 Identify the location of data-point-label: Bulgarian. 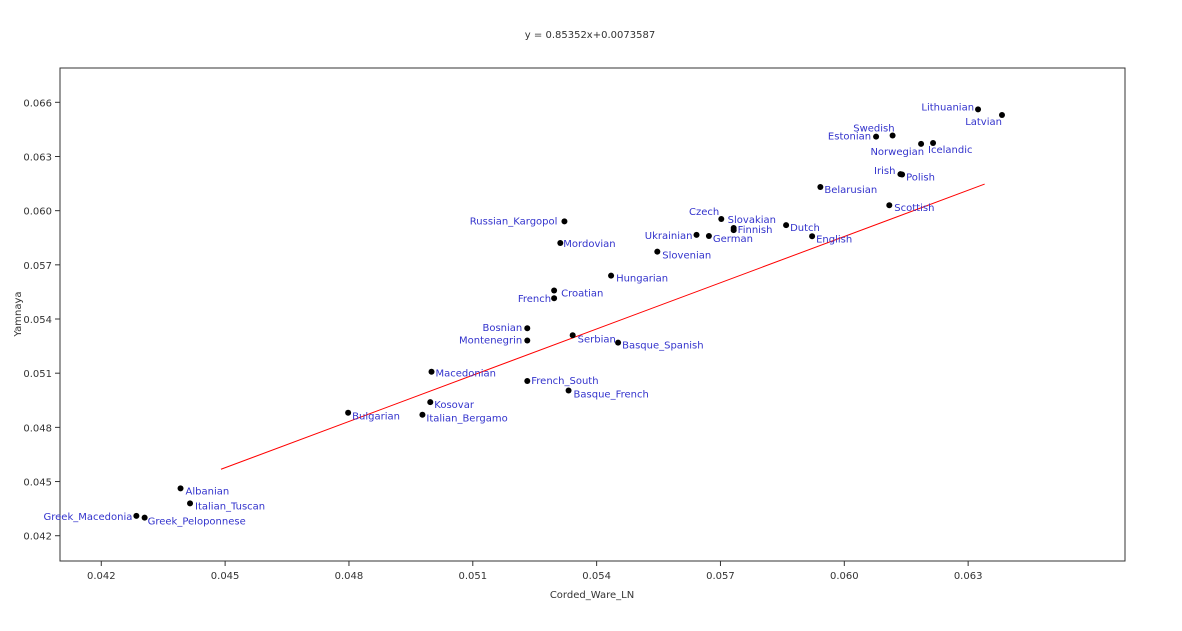
(376, 417).